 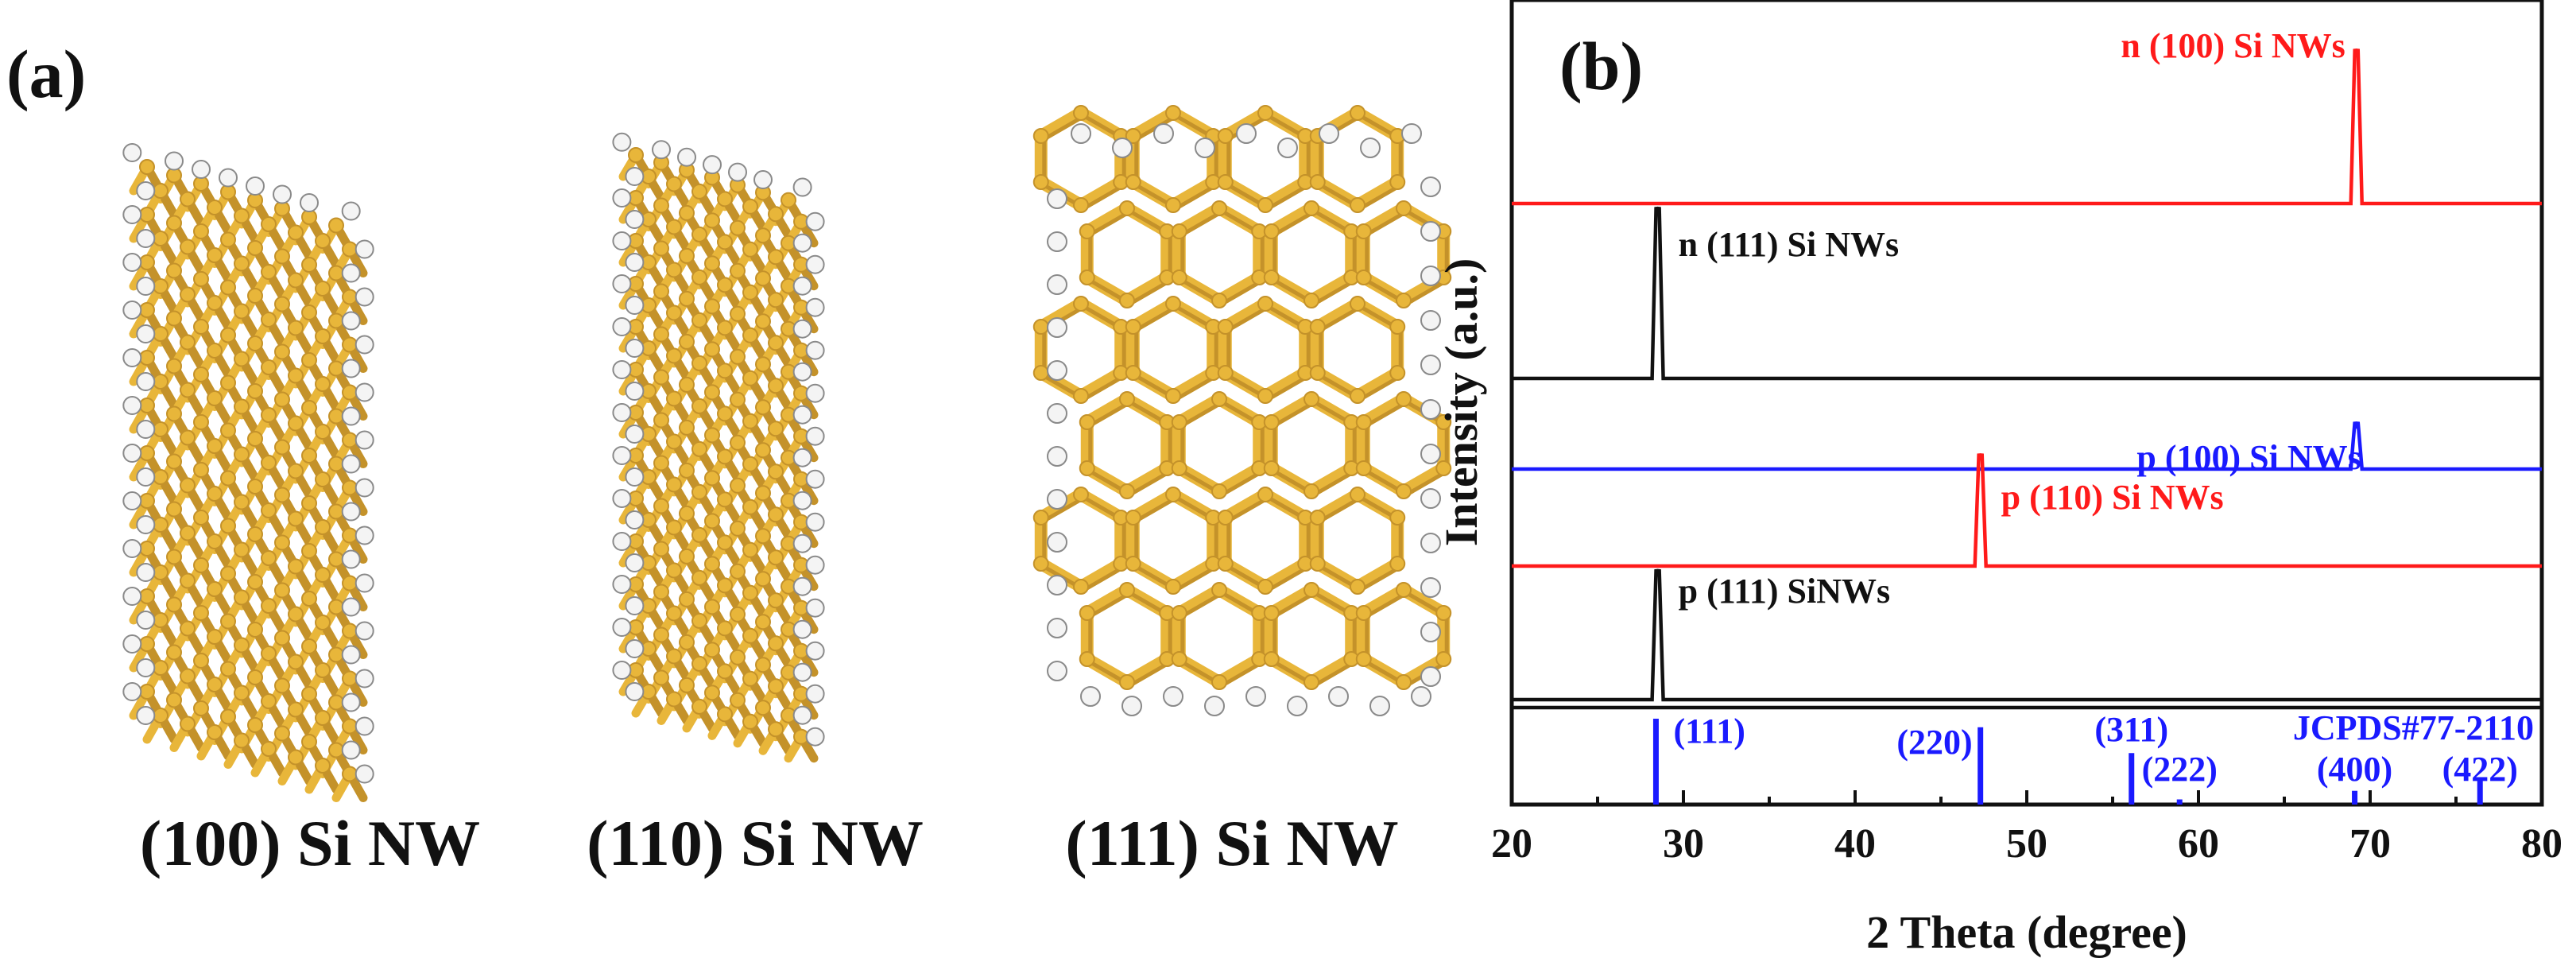 What do you see at coordinates (1790, 244) in the screenshot?
I see `series-label-2: n (111) Si NWs` at bounding box center [1790, 244].